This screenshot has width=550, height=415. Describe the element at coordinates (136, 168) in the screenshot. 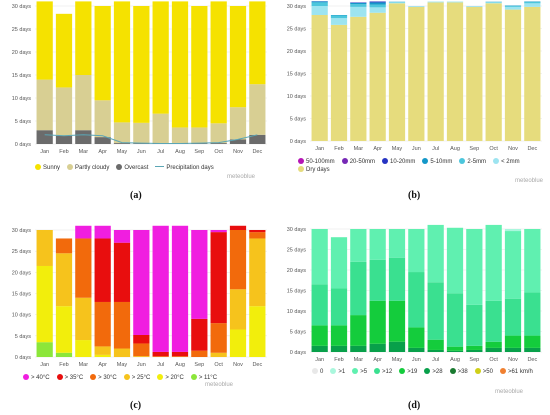

I see `legend-label: Overcast` at that location.